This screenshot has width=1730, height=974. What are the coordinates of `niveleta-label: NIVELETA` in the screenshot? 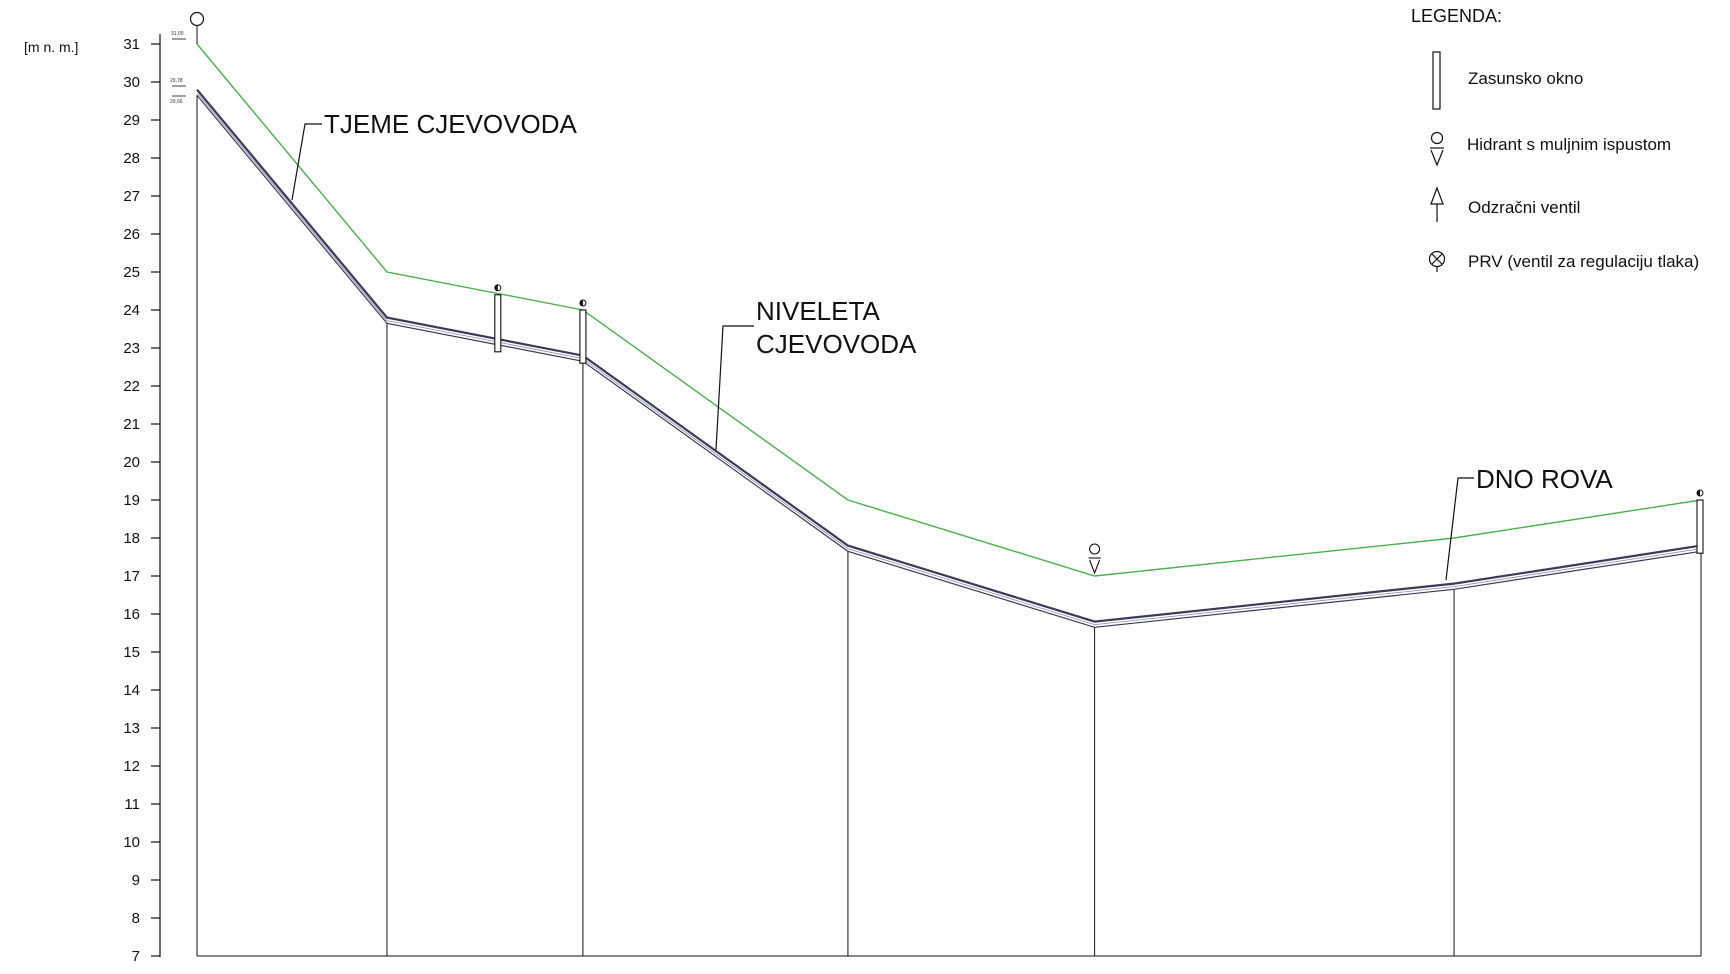 It's located at (818, 311).